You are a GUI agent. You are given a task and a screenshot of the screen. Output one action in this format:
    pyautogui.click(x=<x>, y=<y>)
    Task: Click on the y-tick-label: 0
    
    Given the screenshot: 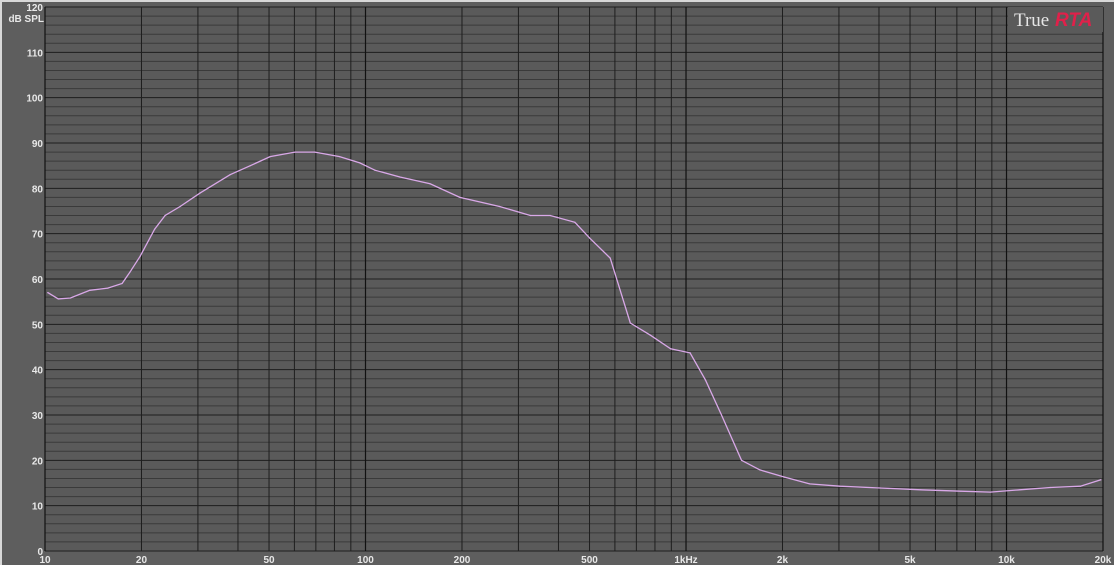 What is the action you would take?
    pyautogui.click(x=40, y=552)
    